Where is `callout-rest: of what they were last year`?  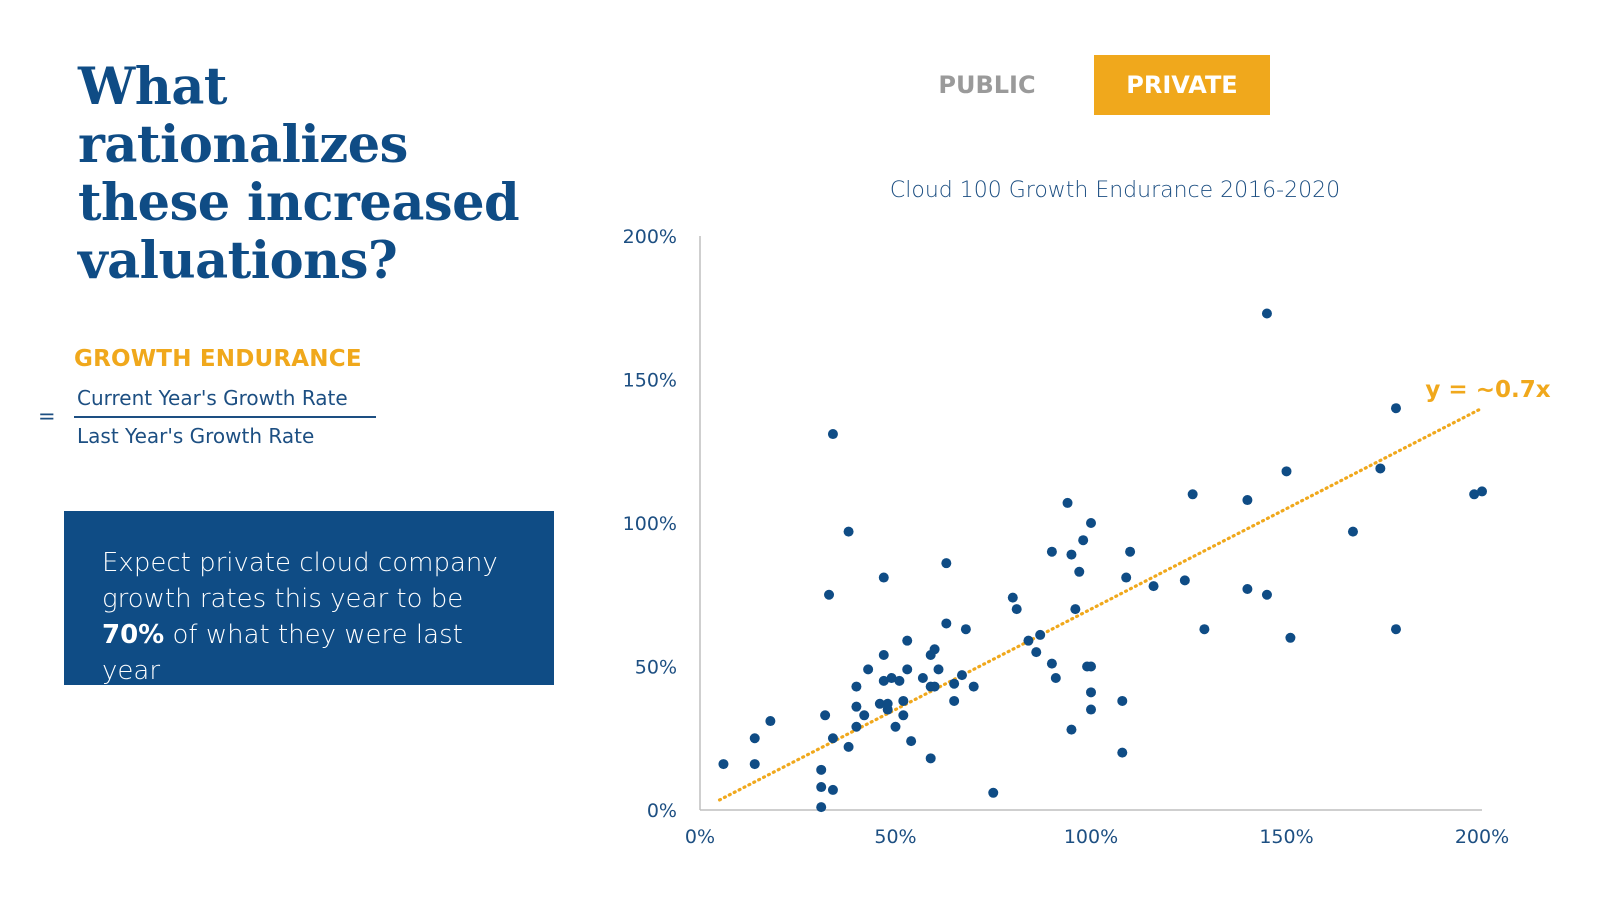 callout-rest: of what they were last year is located at coordinates (282, 653).